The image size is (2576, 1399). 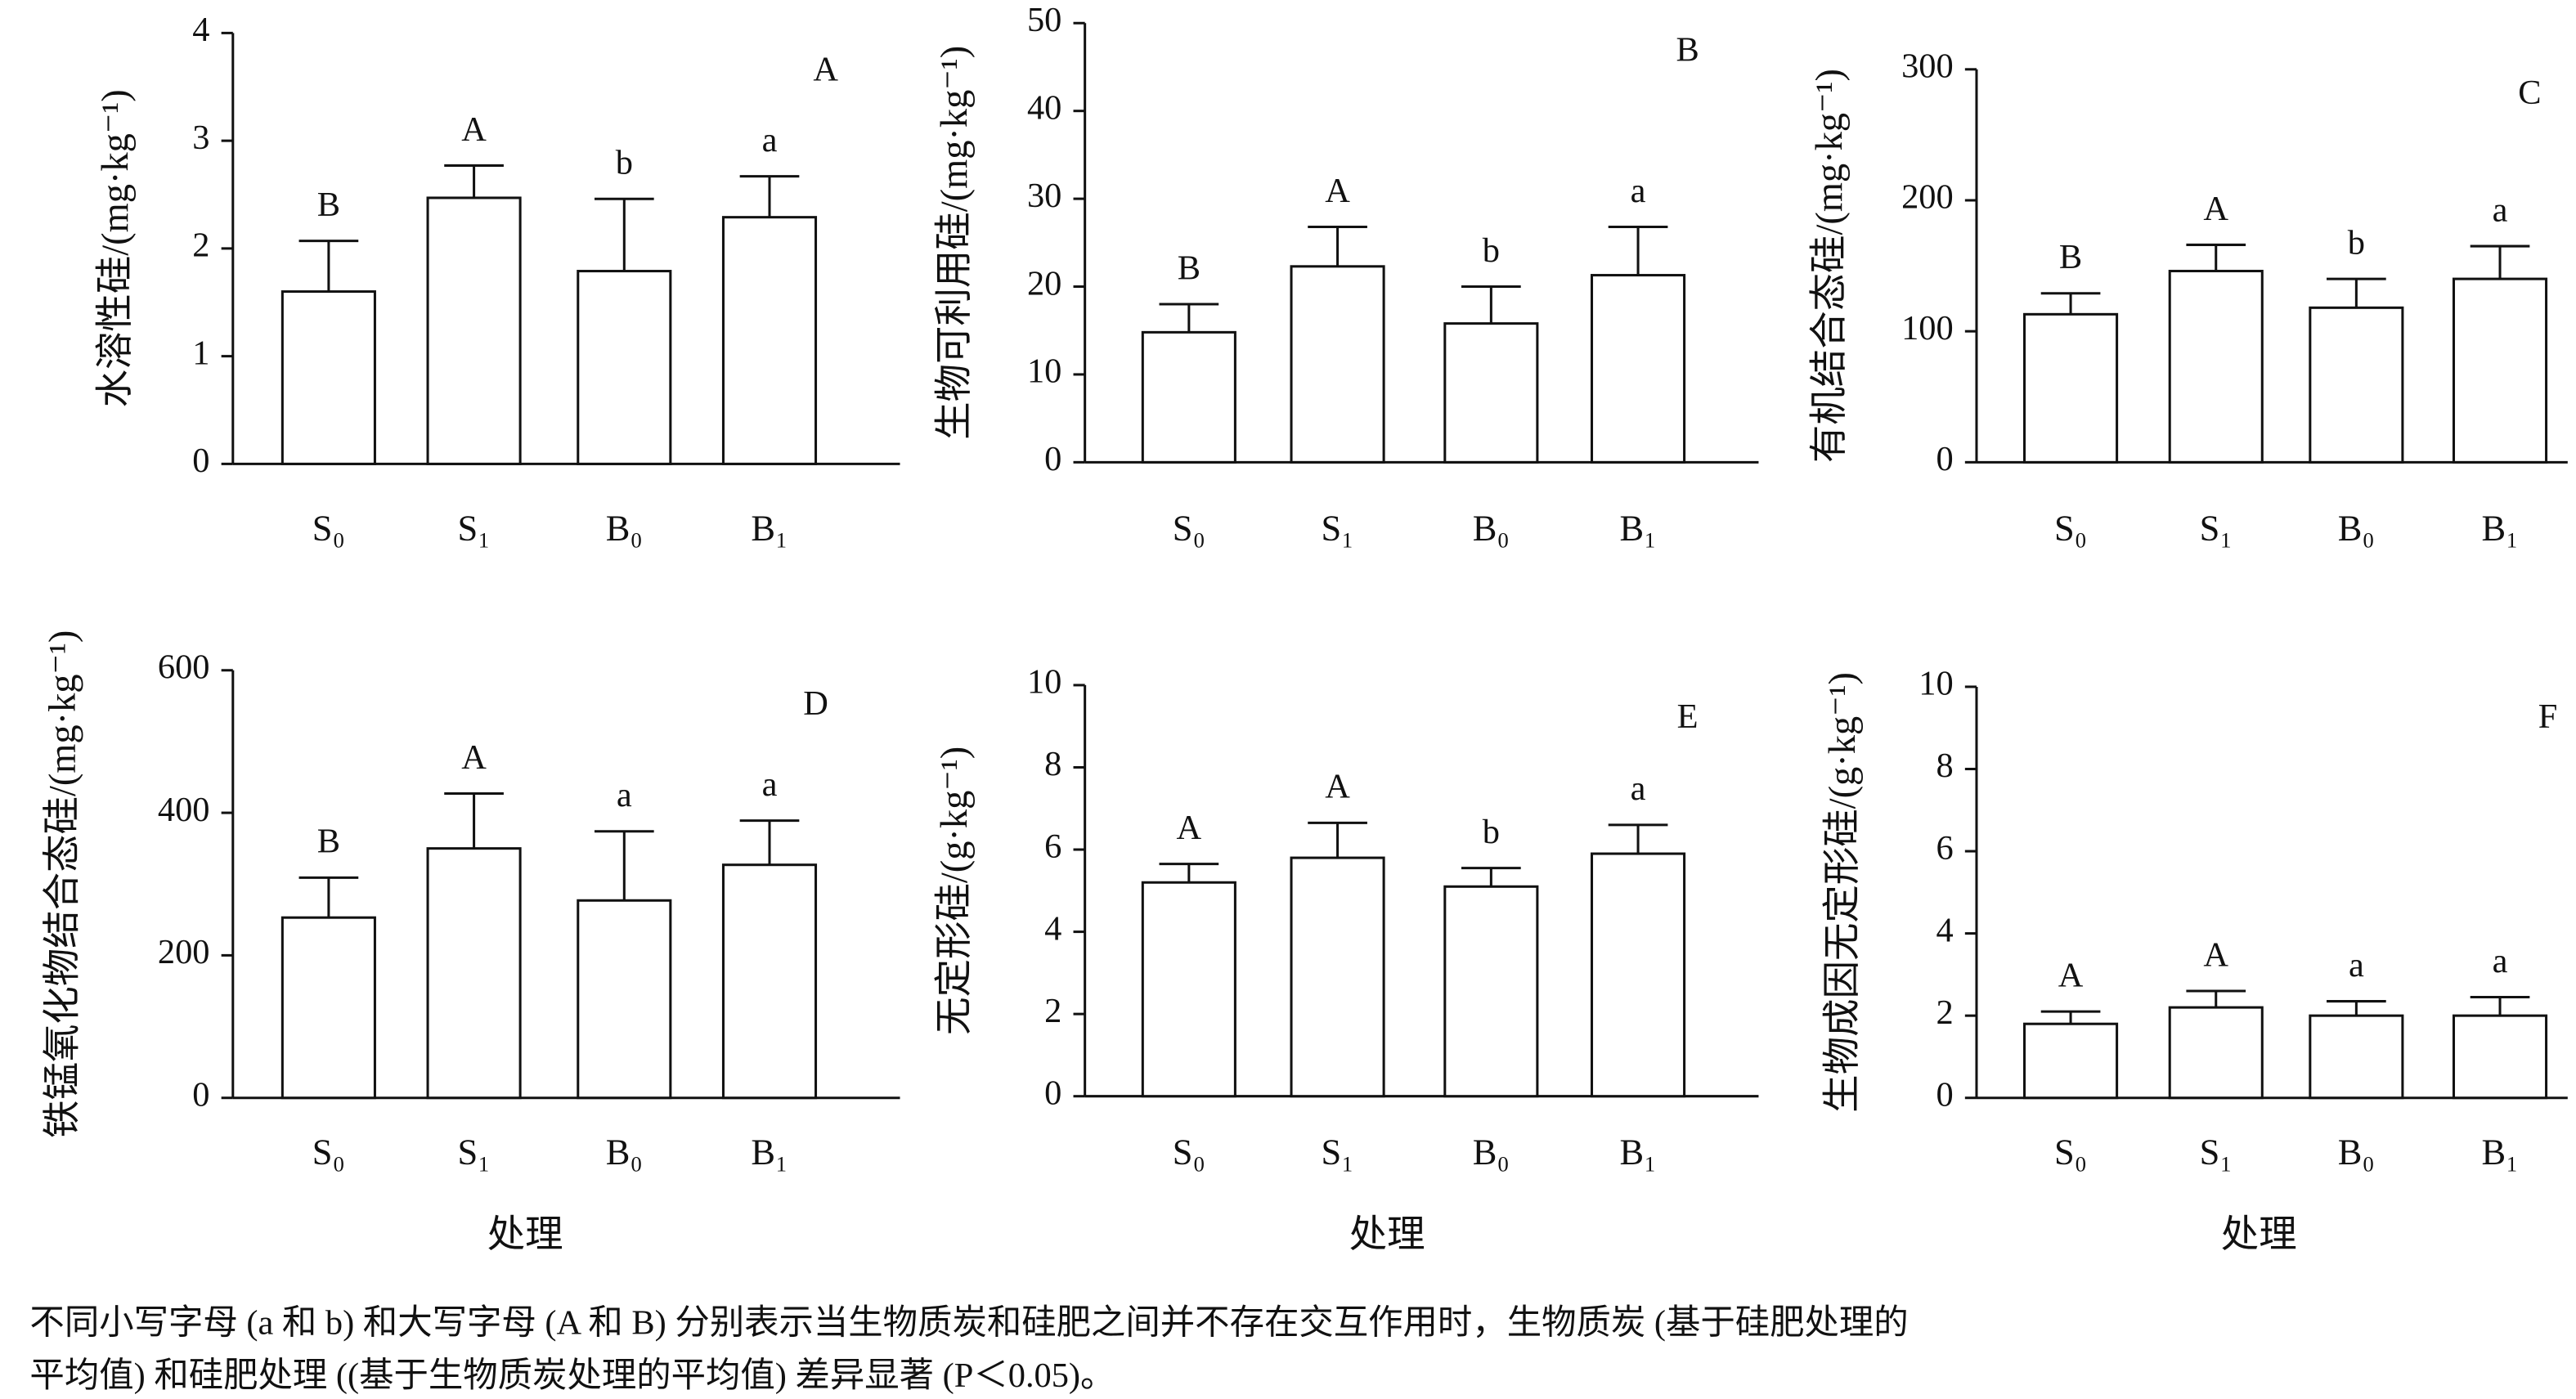 I want to click on y-axis-label: 有机结合态硅/(mg·kg⁻¹), so click(x=1830, y=266).